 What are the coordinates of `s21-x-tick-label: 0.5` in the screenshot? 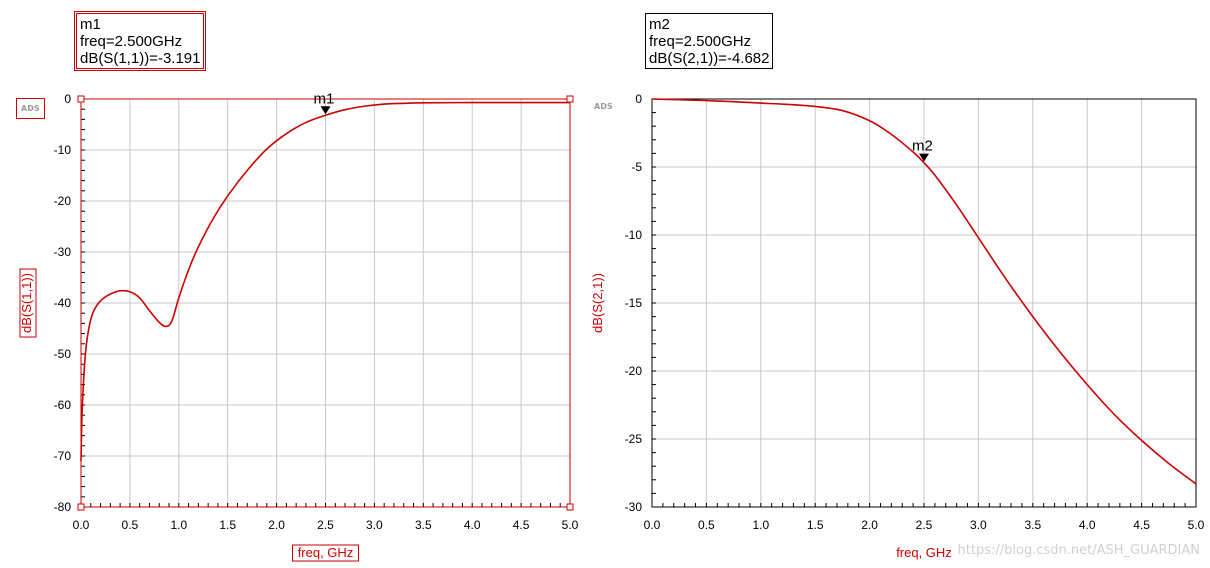 It's located at (706, 525).